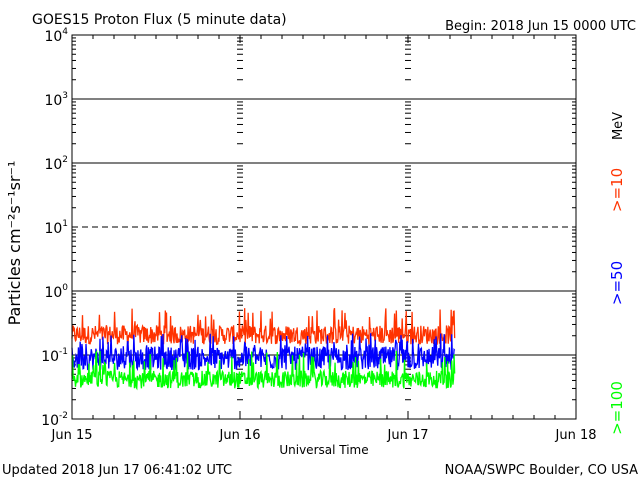 The image size is (640, 480). Describe the element at coordinates (323, 450) in the screenshot. I see `x-axis-label: Universal Time` at that location.